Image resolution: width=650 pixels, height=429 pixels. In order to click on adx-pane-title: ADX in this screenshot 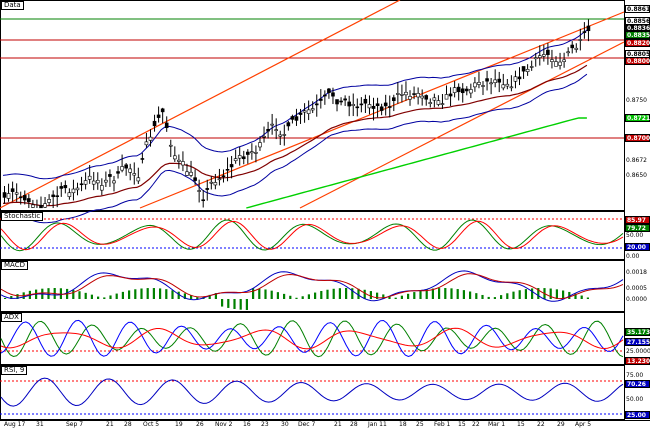, I will do `click(11, 317)`.